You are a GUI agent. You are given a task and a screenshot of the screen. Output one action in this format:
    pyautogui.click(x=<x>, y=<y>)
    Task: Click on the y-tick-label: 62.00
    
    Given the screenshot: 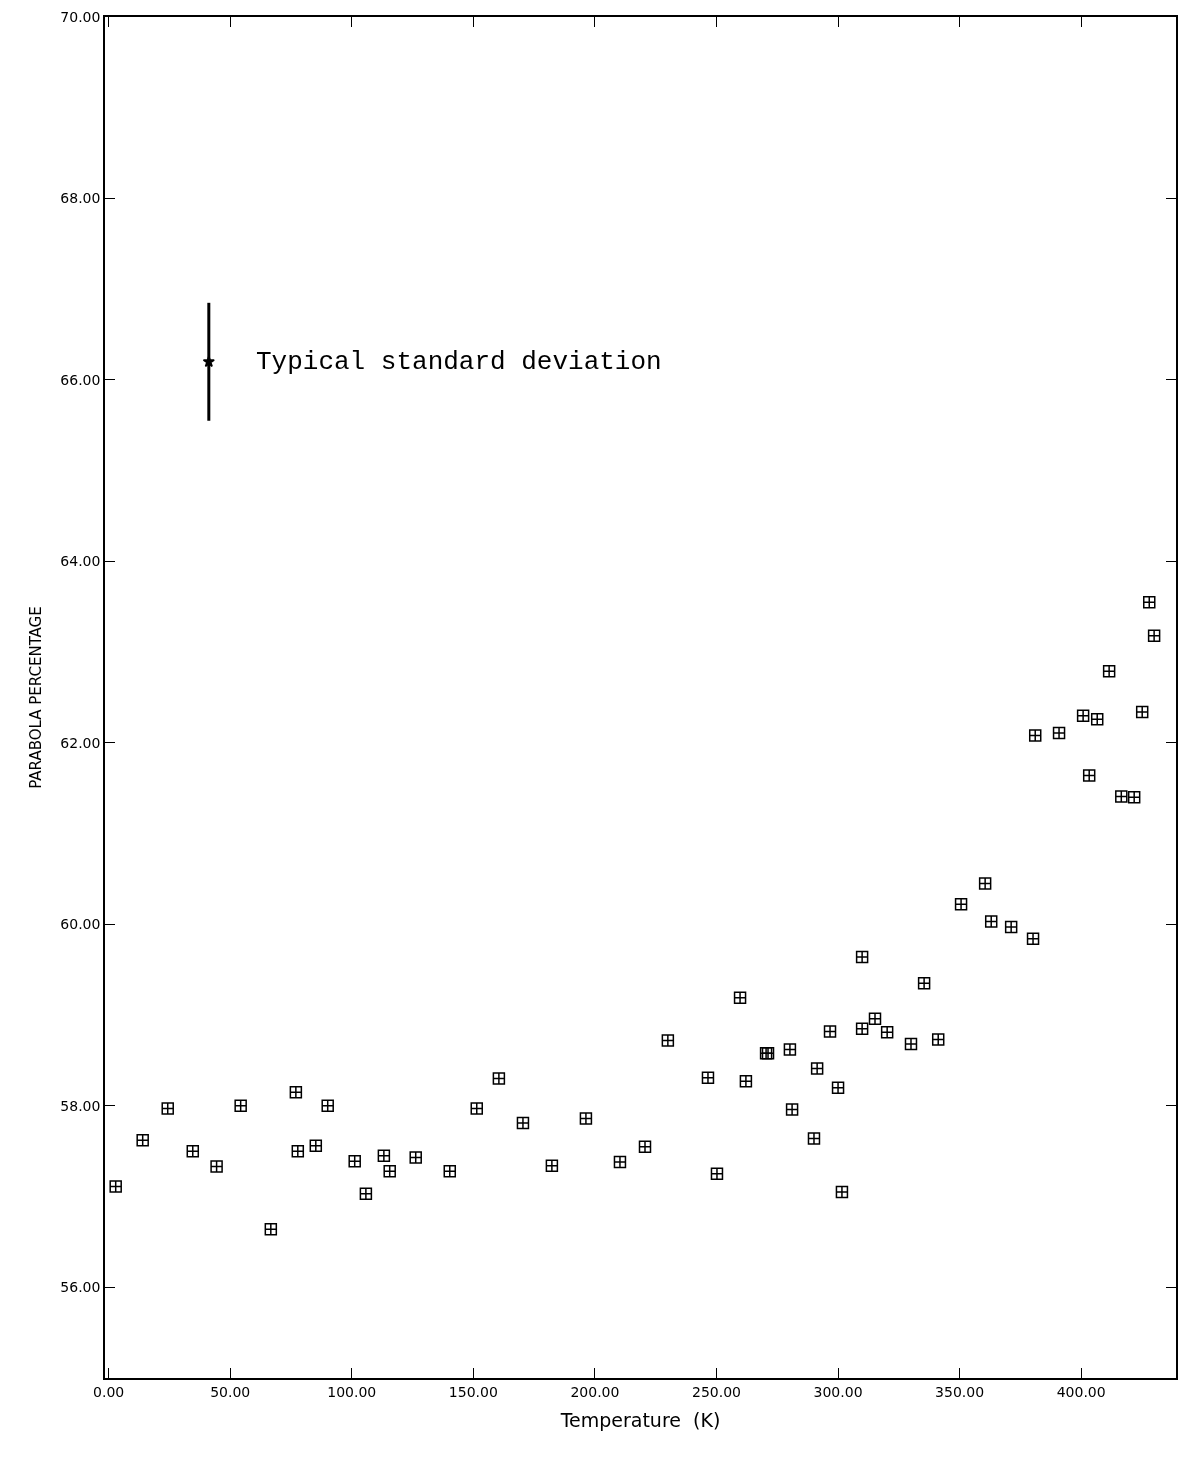 What is the action you would take?
    pyautogui.click(x=80, y=742)
    